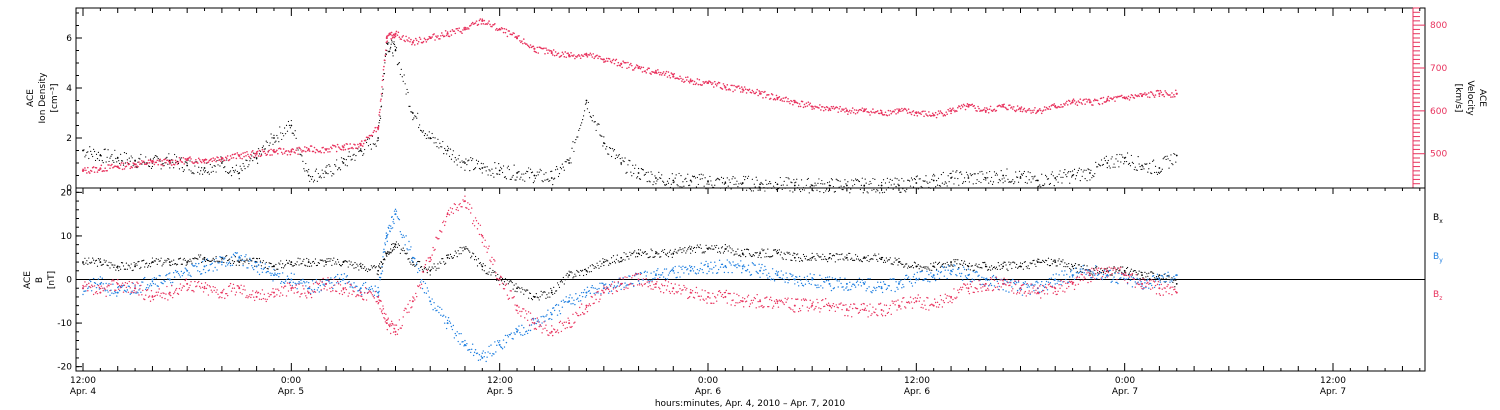  Describe the element at coordinates (499, 170) in the screenshot. I see `density-point` at that location.